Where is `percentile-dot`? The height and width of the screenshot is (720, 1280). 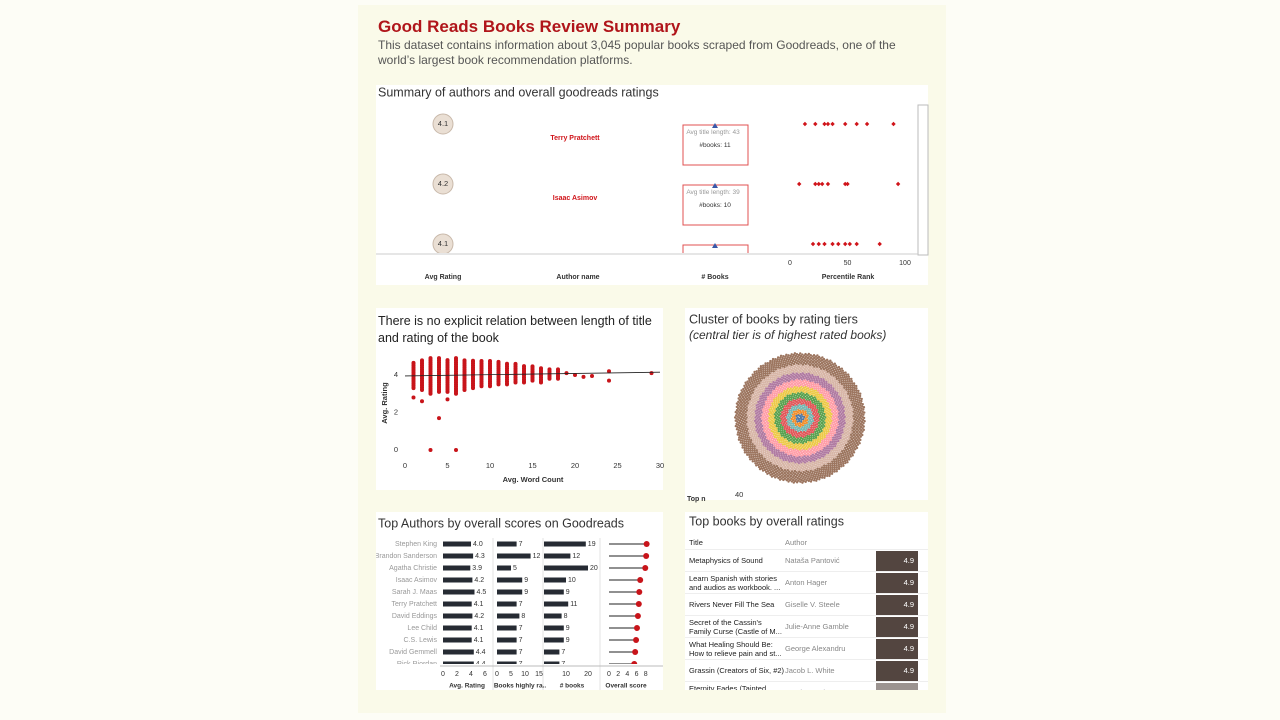 percentile-dot is located at coordinates (898, 184).